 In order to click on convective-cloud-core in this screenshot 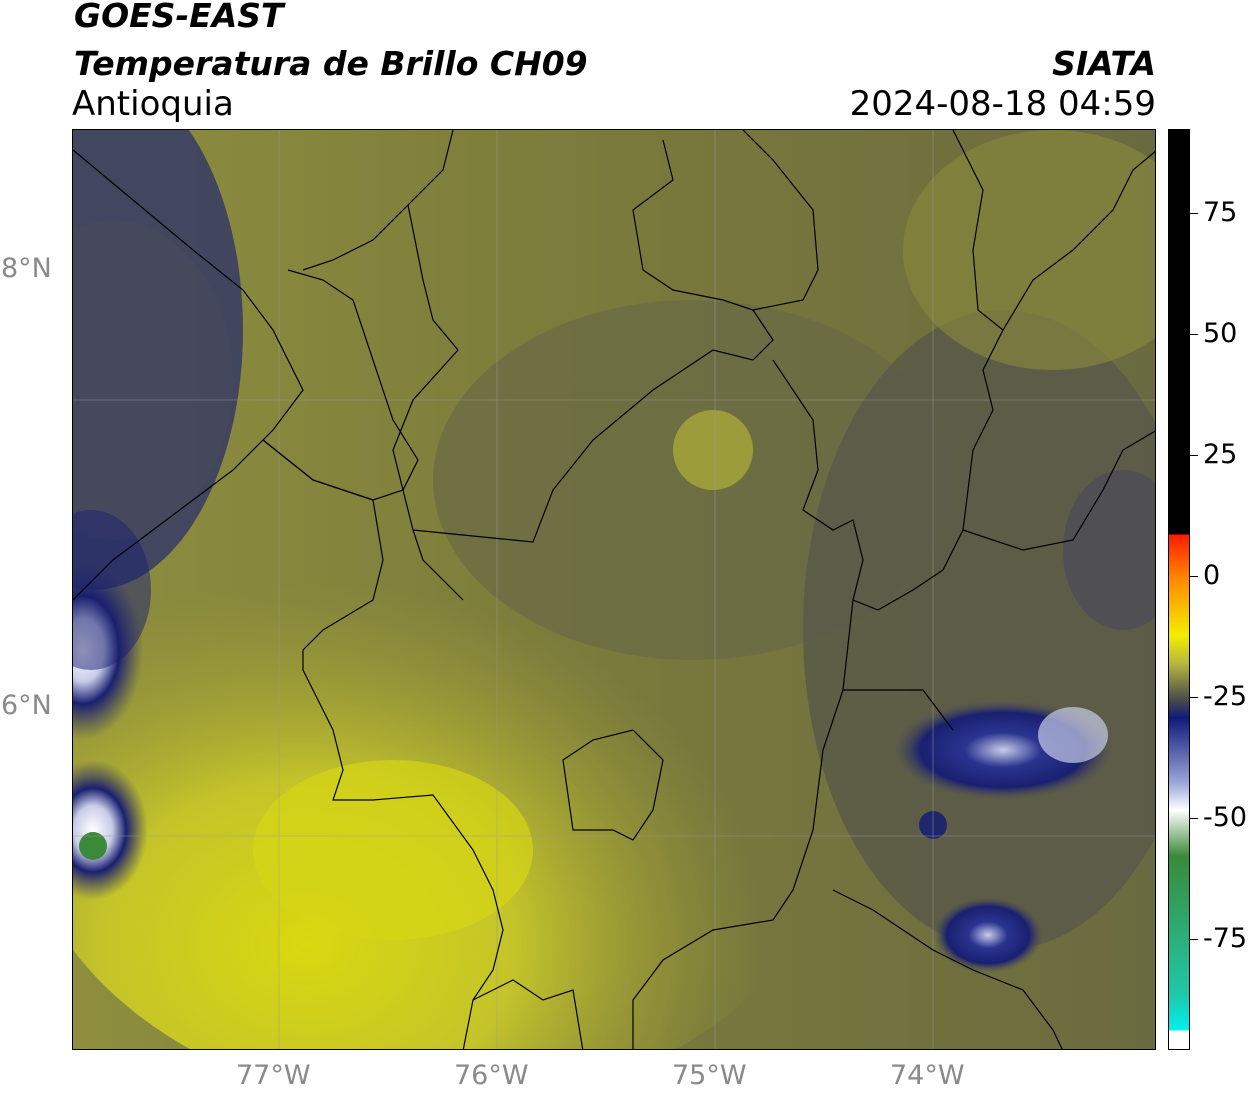, I will do `click(1073, 735)`.